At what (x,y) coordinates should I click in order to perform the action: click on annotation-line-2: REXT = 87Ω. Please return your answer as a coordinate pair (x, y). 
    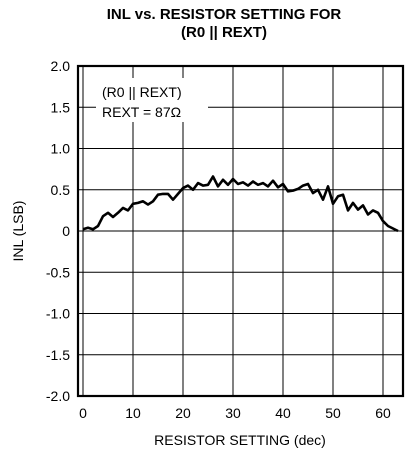
    Looking at the image, I should click on (141, 112).